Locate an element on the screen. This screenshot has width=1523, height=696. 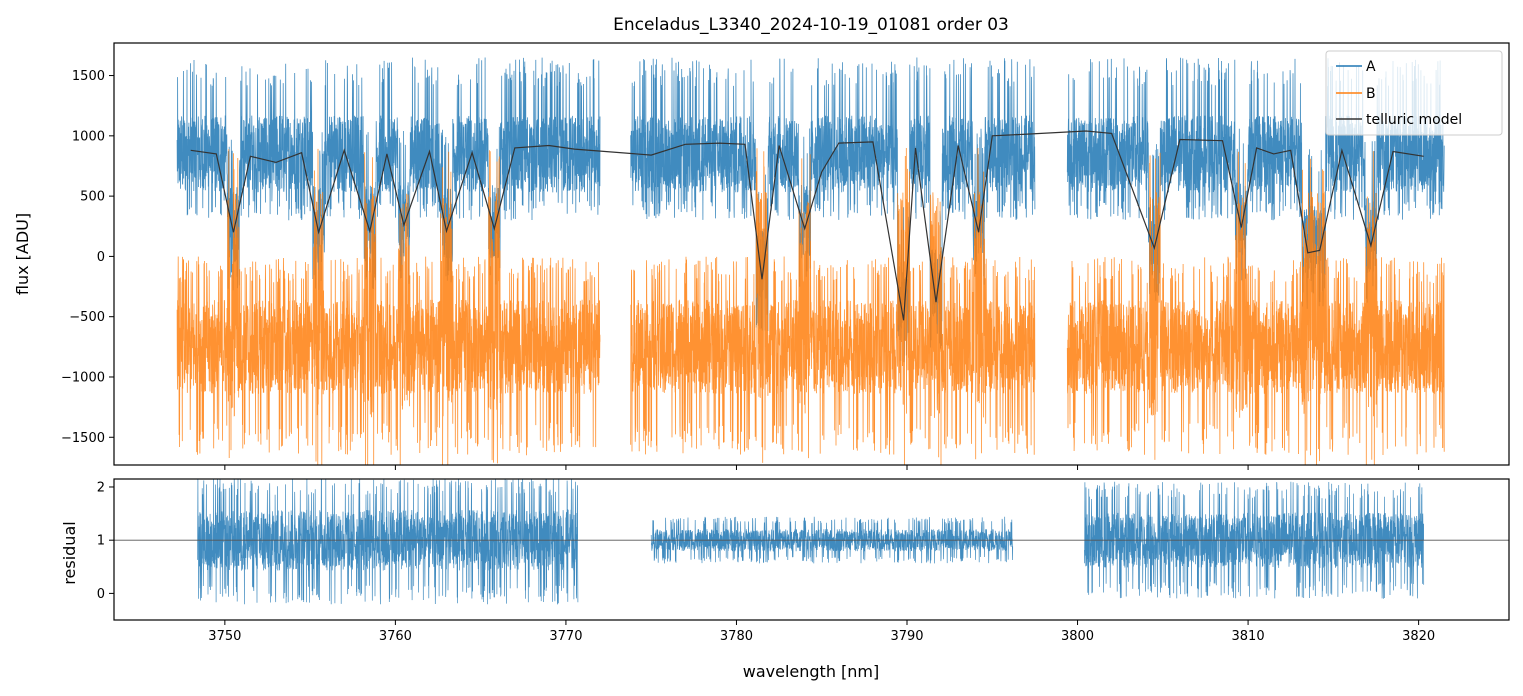
legend-label-b: B is located at coordinates (1371, 94).